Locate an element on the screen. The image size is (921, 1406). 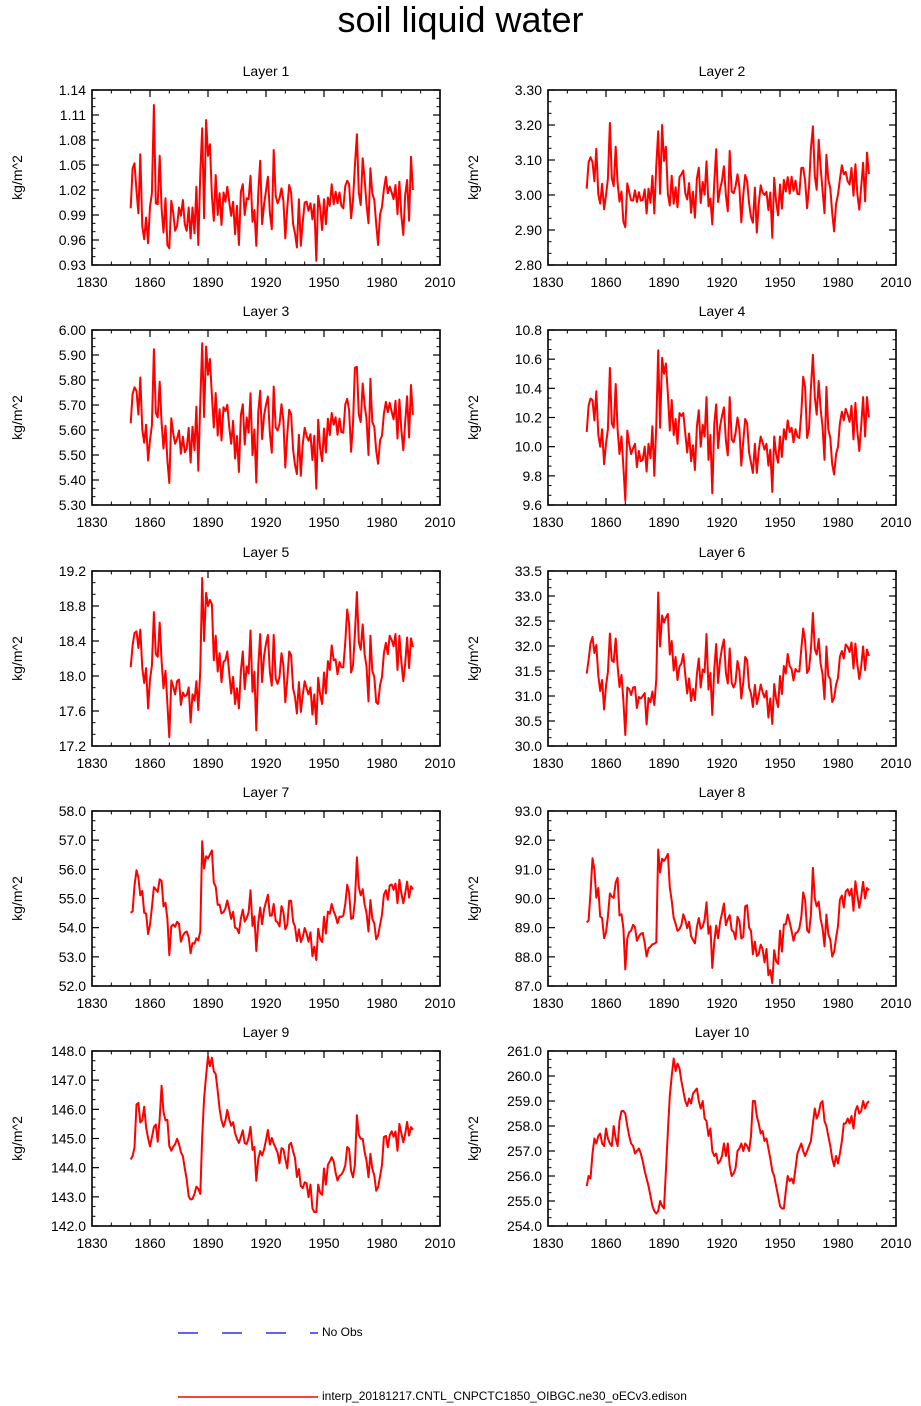
panel-title: Layer 5 is located at coordinates (266, 552).